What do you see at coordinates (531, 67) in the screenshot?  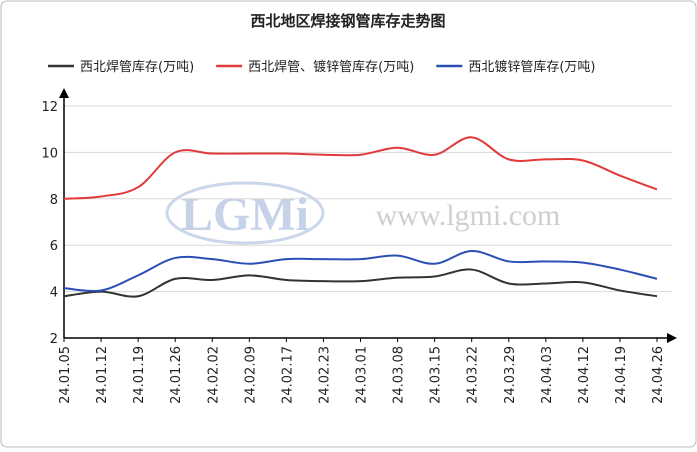 I see `legend-label: 西北镀锌管库存(万吨)` at bounding box center [531, 67].